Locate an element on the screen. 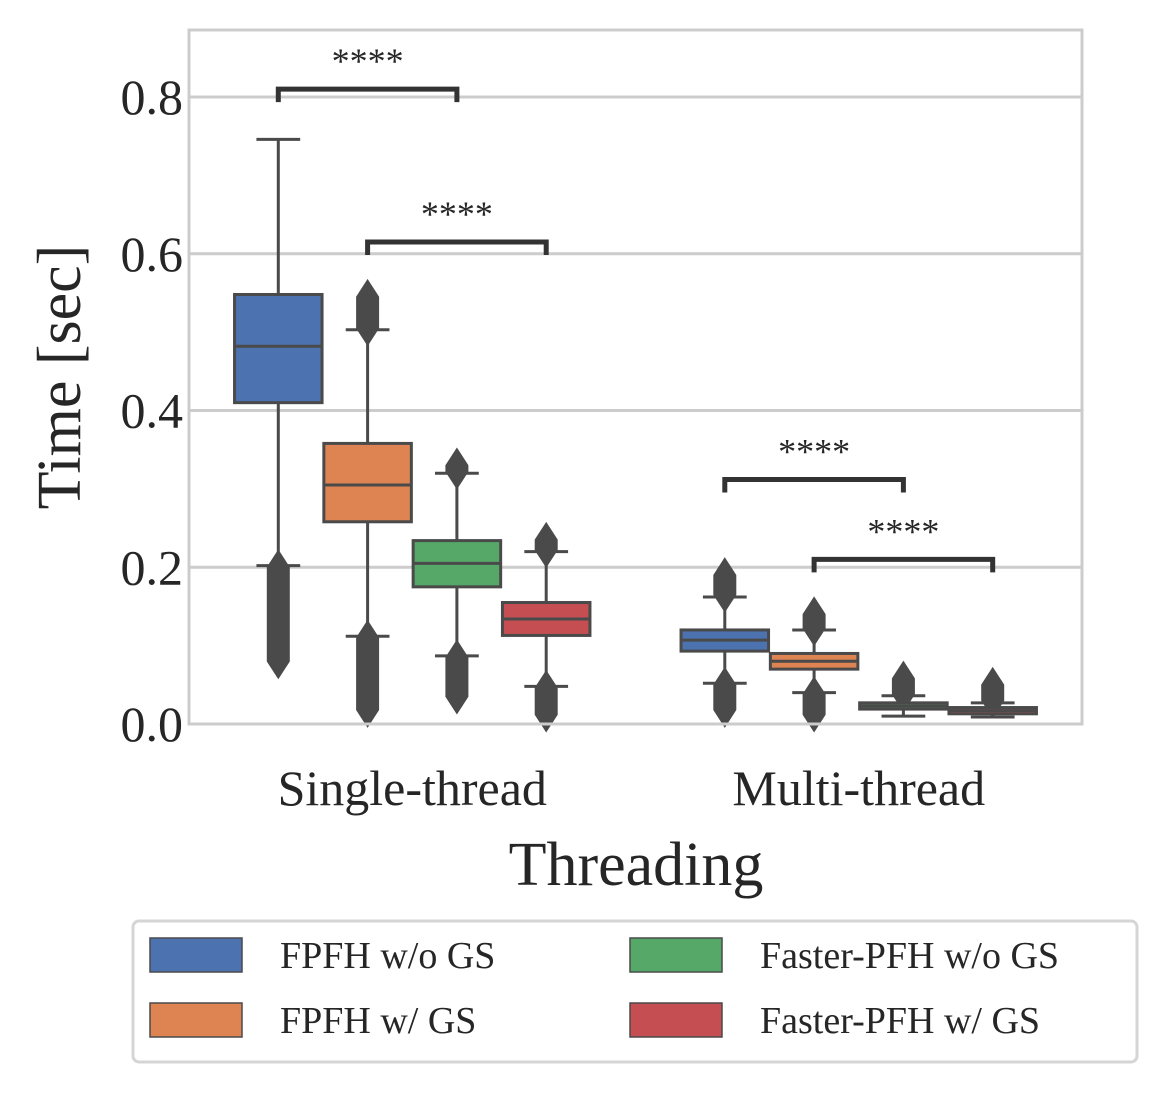  legend-label: FPFH w/o GS is located at coordinates (387, 956).